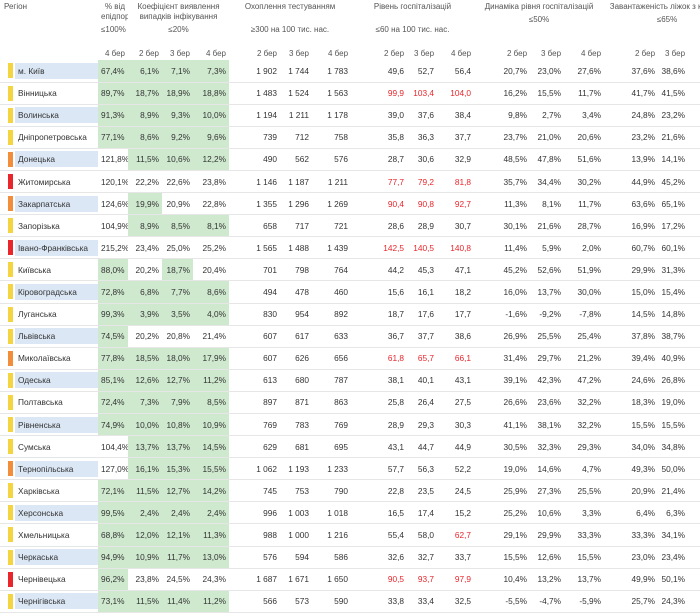 Image resolution: width=700 pixels, height=613 pixels. Describe the element at coordinates (113, 29) in the screenshot. I see `header-epid-threshold: ≤100%` at that location.